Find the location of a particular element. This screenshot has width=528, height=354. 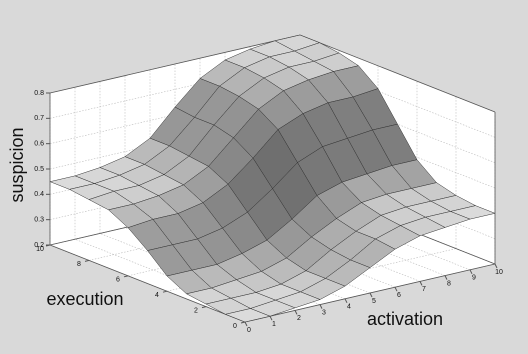

z-tick-label: 0.2 is located at coordinates (39, 245).